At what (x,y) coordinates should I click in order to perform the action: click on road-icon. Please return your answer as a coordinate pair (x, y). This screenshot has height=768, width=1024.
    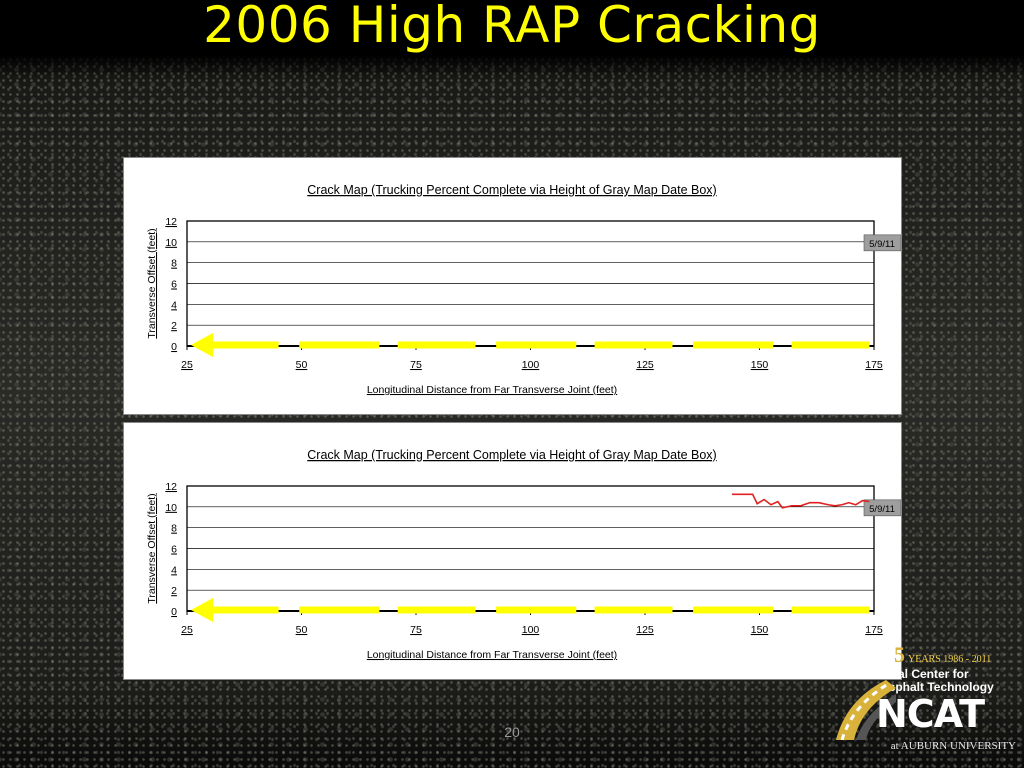
    Looking at the image, I should click on (866, 710).